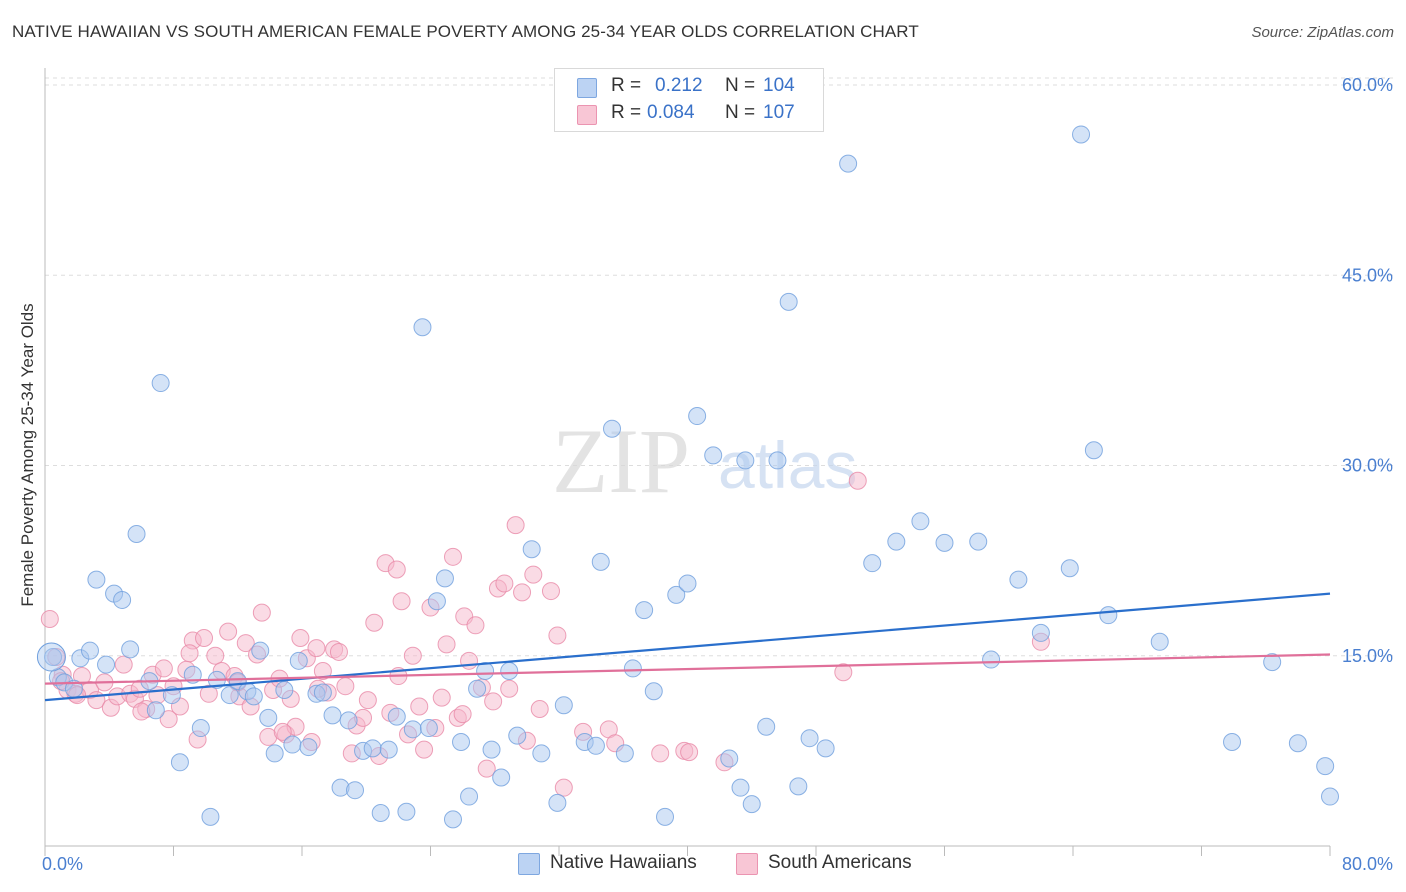  Describe the element at coordinates (621, 461) in the screenshot. I see `watermark-zip: ZIP` at that location.